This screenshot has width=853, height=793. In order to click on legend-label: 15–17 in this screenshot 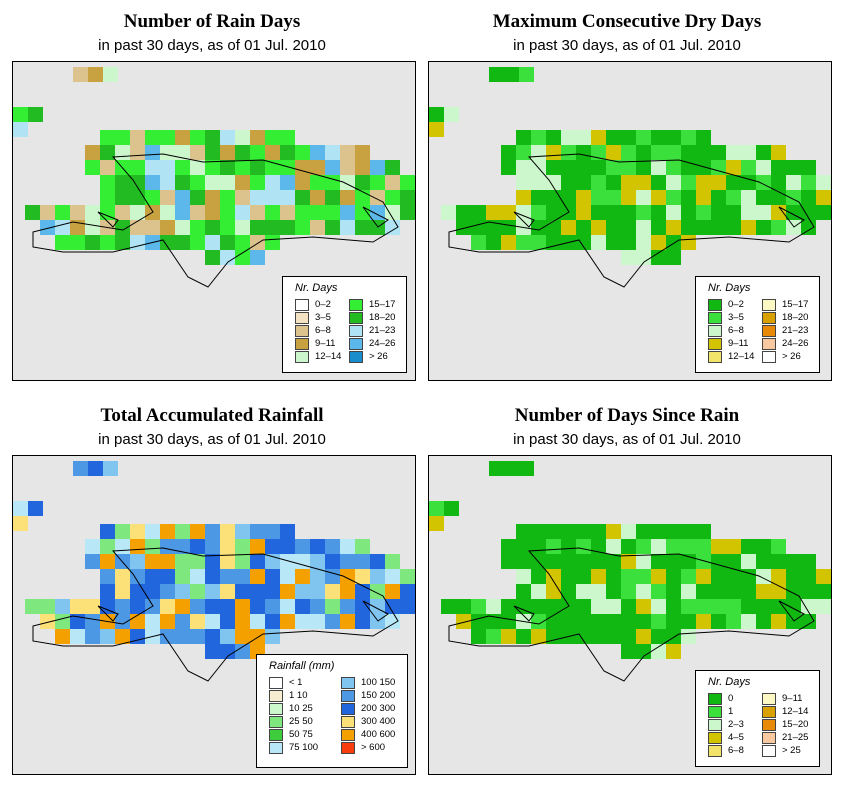, I will do `click(795, 304)`.